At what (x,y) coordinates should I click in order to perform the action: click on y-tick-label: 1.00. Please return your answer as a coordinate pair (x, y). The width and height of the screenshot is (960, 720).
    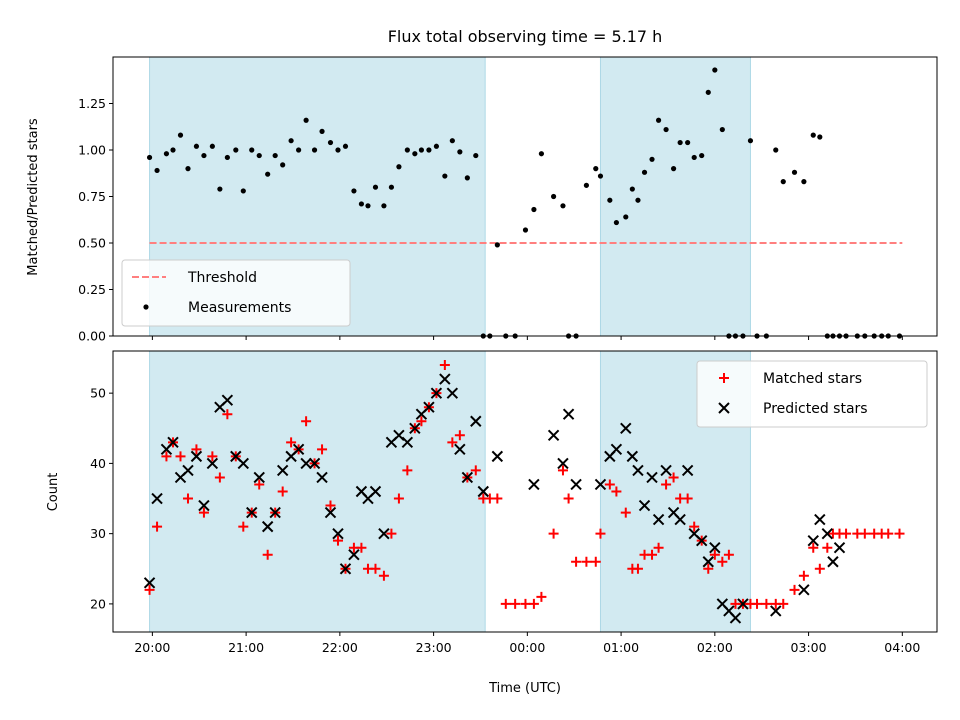
    Looking at the image, I should click on (92, 150).